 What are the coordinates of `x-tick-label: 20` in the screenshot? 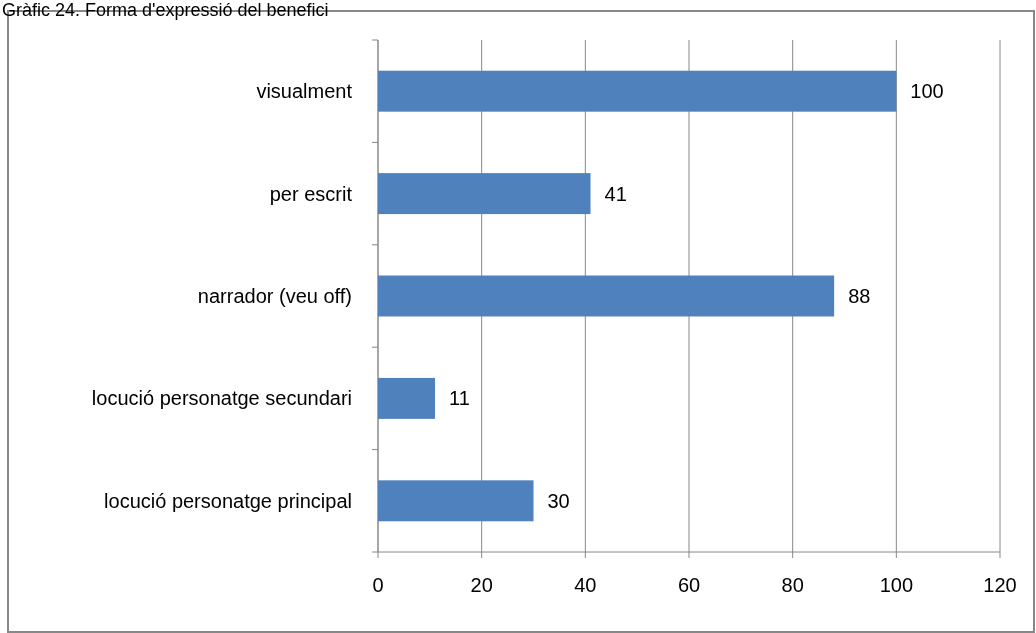 It's located at (481, 585).